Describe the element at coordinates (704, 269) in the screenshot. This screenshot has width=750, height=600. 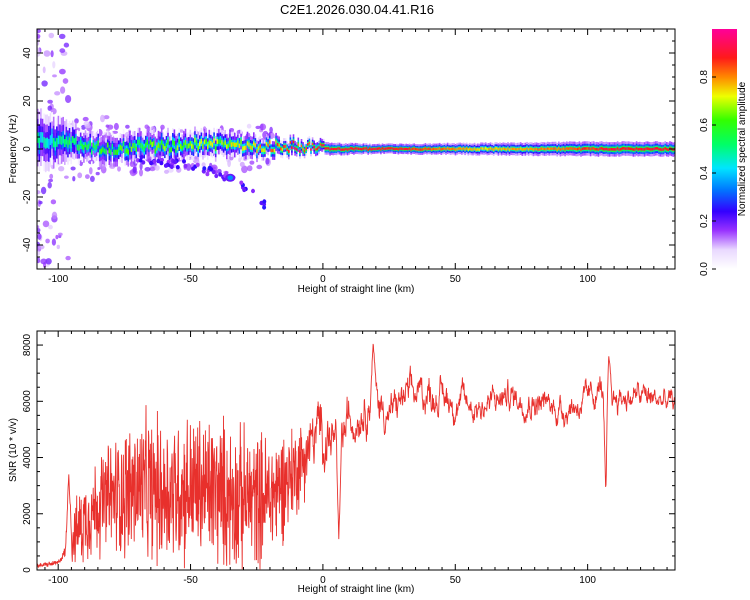
I see `colorbar-tick-label: 0.0` at that location.